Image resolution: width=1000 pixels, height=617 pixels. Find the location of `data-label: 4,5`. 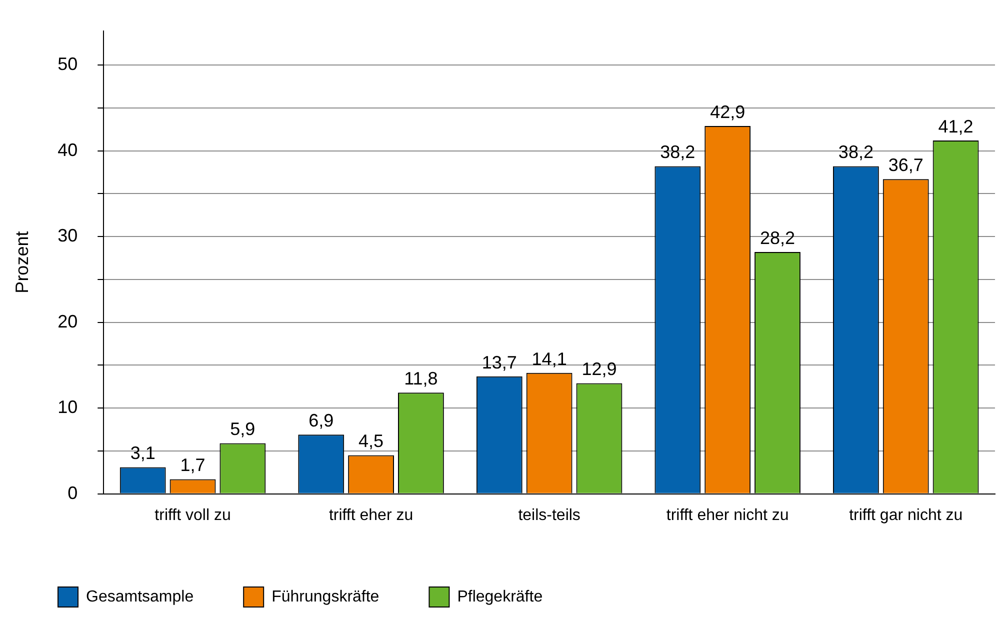

data-label: 4,5 is located at coordinates (371, 441).